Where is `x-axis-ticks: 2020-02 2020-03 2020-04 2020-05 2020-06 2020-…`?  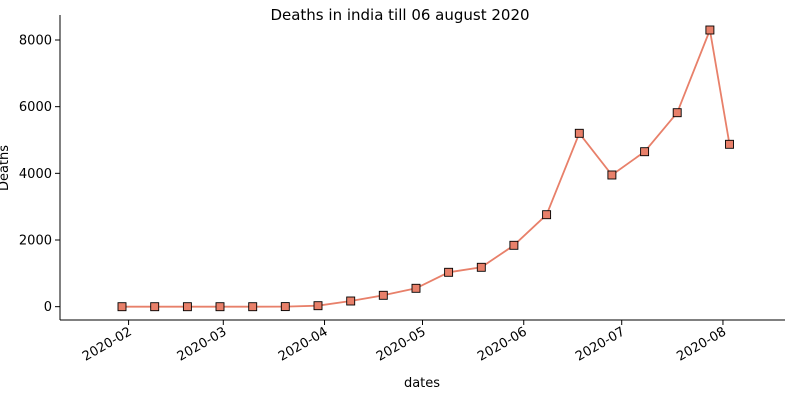 x-axis-ticks: 2020-02 2020-03 2020-04 2020-05 2020-06 2020-… is located at coordinates (404, 342).